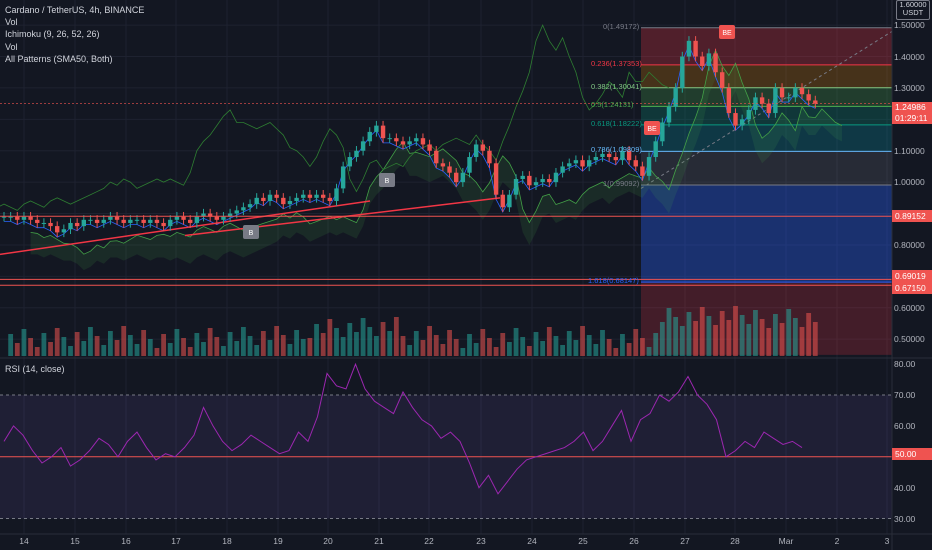 This screenshot has height=550, width=932. What do you see at coordinates (887, 541) in the screenshot?
I see `time-tick-label: 3` at bounding box center [887, 541].